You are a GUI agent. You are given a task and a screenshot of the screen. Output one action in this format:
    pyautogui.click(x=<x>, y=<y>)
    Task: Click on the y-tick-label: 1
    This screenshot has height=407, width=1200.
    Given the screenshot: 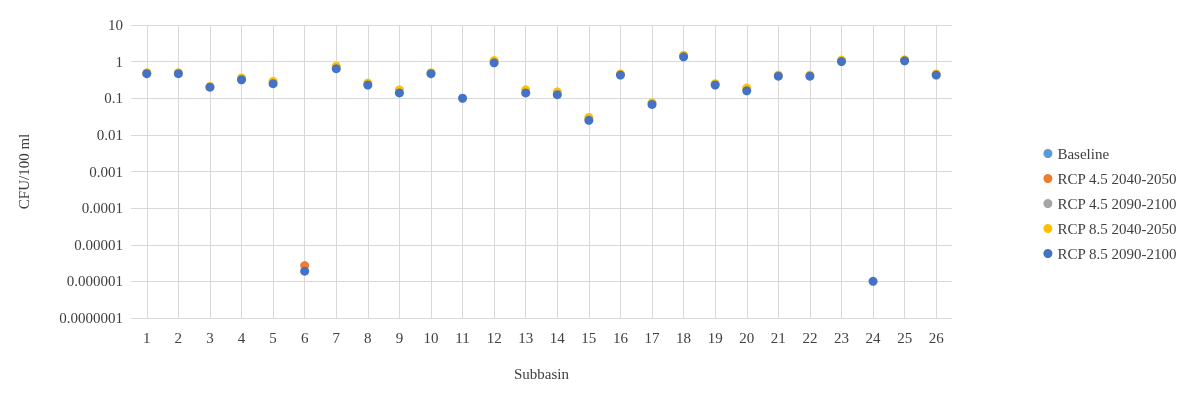 What is the action you would take?
    pyautogui.click(x=119, y=61)
    